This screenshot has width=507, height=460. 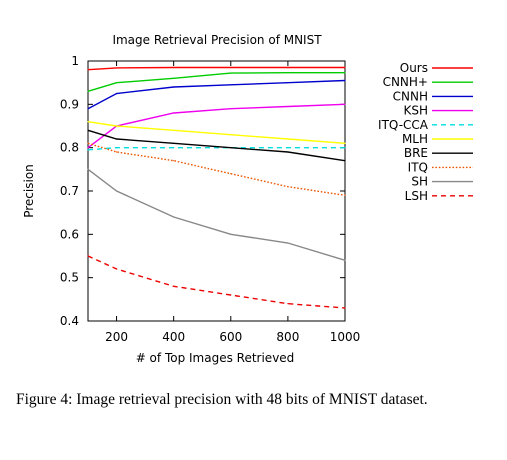 What do you see at coordinates (405, 82) in the screenshot?
I see `legend-label-cnnh: CNNH+` at bounding box center [405, 82].